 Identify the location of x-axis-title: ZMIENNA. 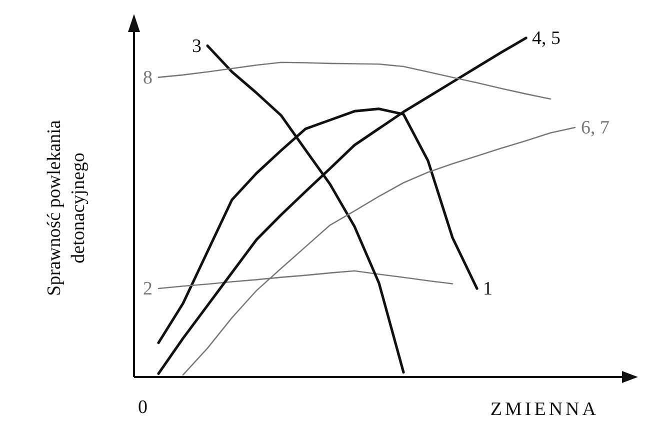
(544, 410).